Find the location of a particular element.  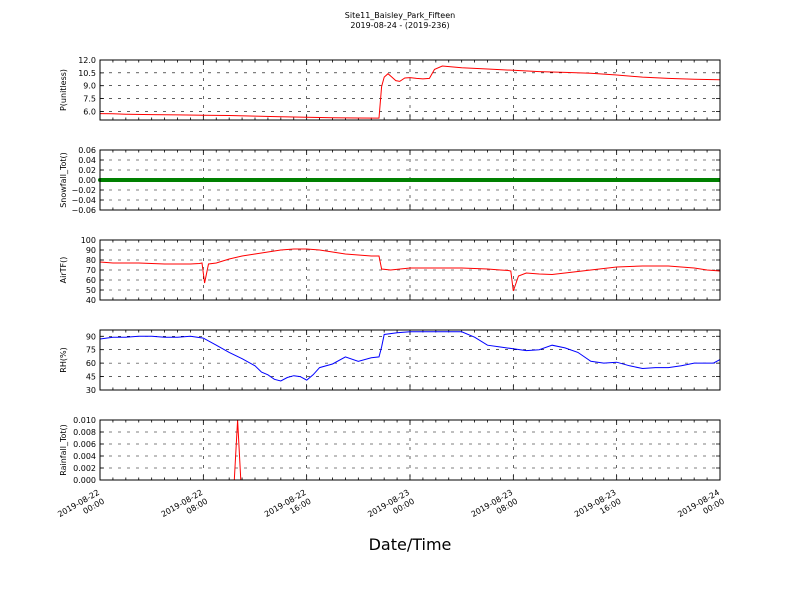

figure-subtitle: 2019-08-24 - (2019-236) is located at coordinates (400, 25).